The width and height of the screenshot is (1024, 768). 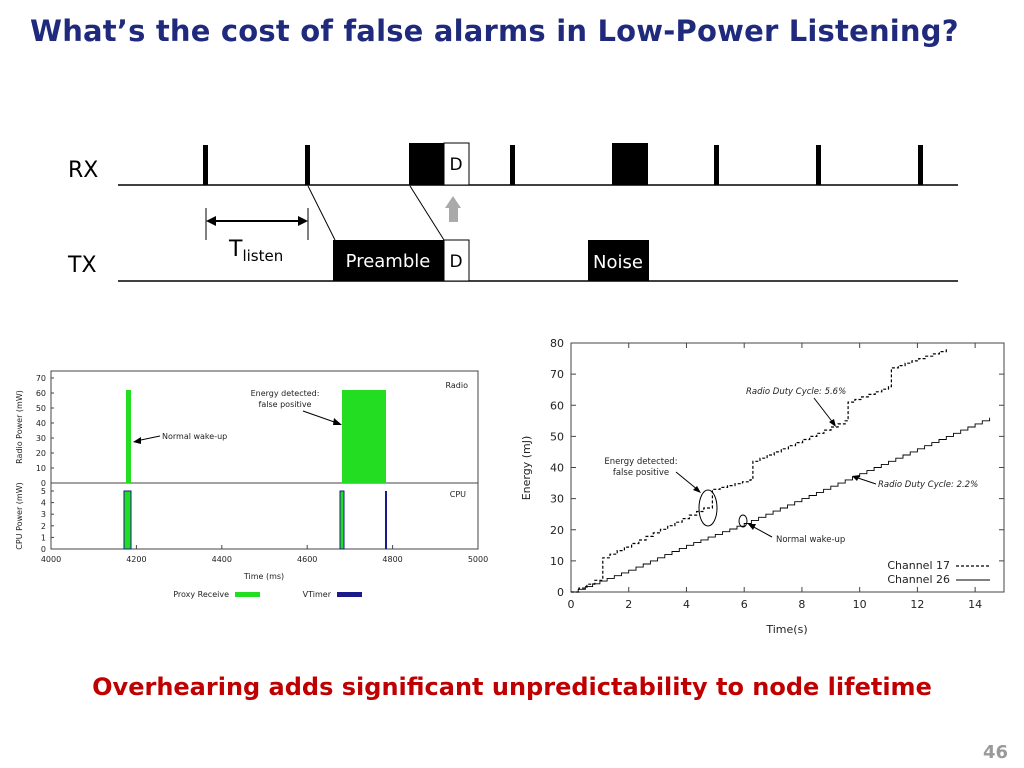 What do you see at coordinates (148, 438) in the screenshot?
I see `power-ann-normal-arrow` at bounding box center [148, 438].